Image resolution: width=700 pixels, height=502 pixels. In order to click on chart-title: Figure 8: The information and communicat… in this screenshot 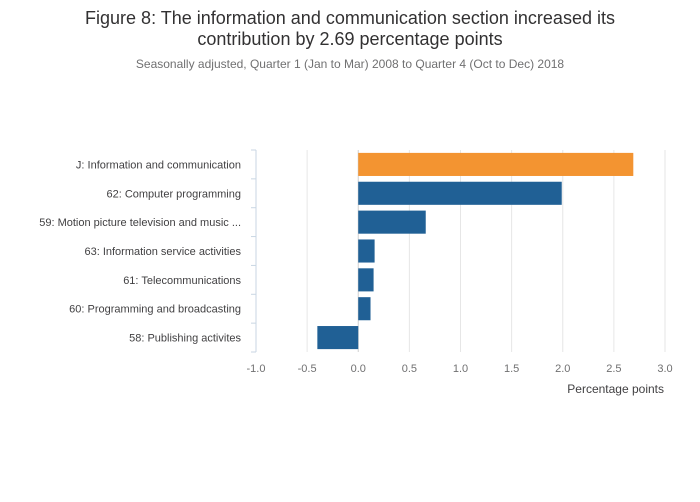, I will do `click(350, 29)`.